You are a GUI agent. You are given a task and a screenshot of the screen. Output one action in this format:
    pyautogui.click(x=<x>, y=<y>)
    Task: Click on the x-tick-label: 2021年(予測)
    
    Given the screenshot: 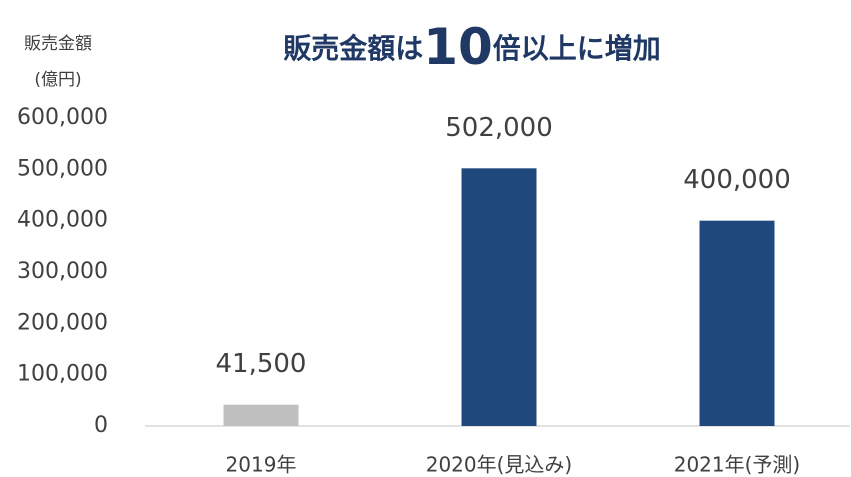 What is the action you would take?
    pyautogui.click(x=737, y=465)
    